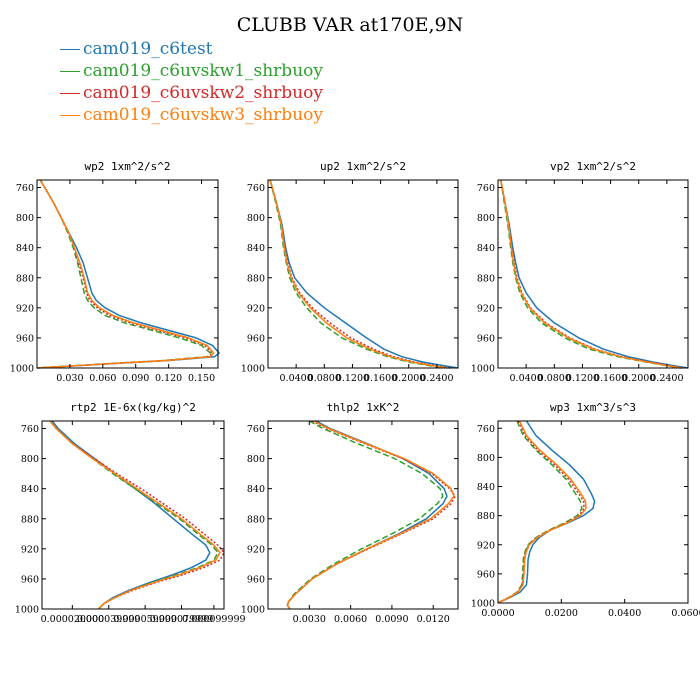 This screenshot has width=700, height=700. What do you see at coordinates (561, 613) in the screenshot?
I see `x-tick-label: 0.0200` at bounding box center [561, 613].